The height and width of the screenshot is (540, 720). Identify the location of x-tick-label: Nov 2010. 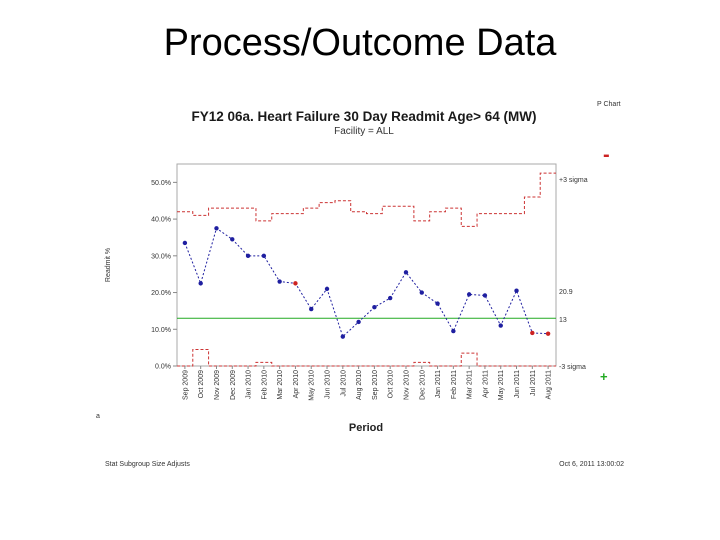
(406, 385).